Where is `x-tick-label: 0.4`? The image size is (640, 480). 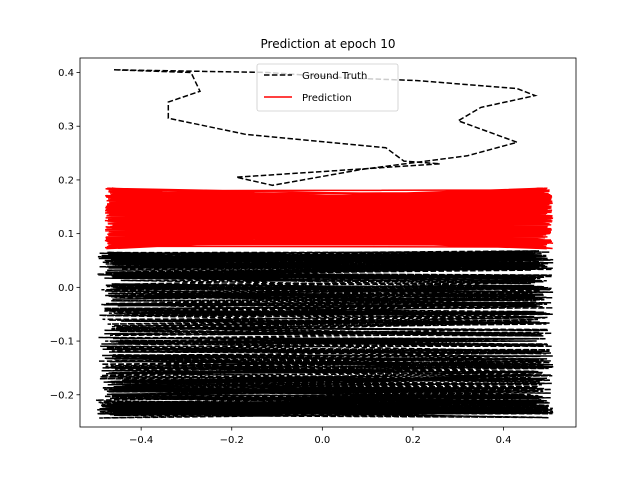
x-tick-label: 0.4 is located at coordinates (504, 440).